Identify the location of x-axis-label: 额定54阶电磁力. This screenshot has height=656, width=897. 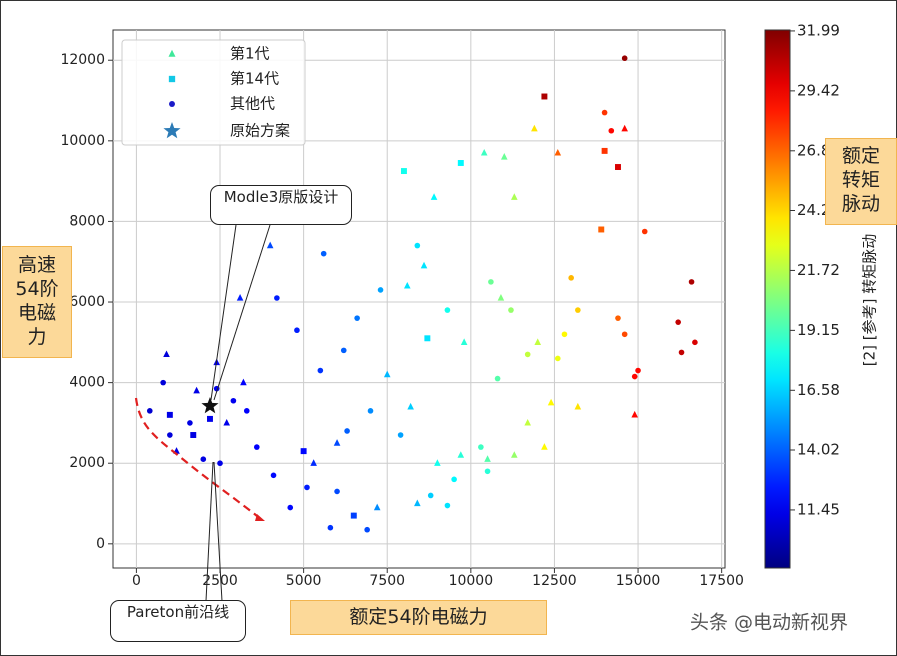
(418, 617).